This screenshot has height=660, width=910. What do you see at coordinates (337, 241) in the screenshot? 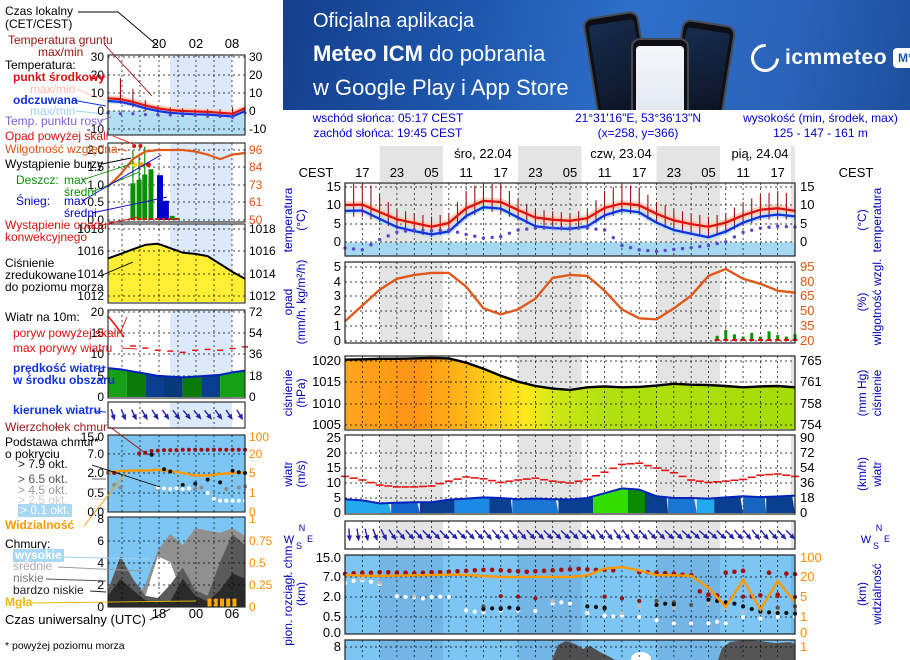
I see `tick-temperature-left: 0` at bounding box center [337, 241].